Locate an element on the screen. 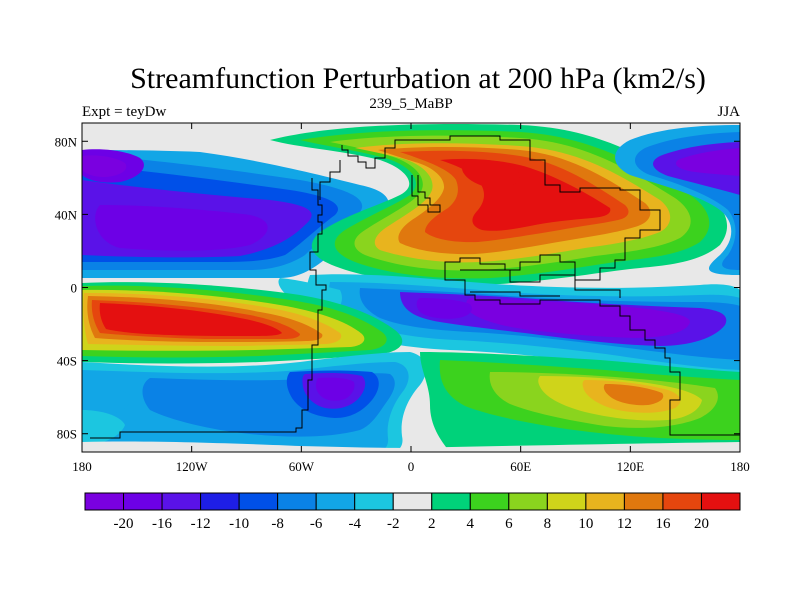 The image size is (800, 605). neg-max-south-atlantic is located at coordinates (335, 389).